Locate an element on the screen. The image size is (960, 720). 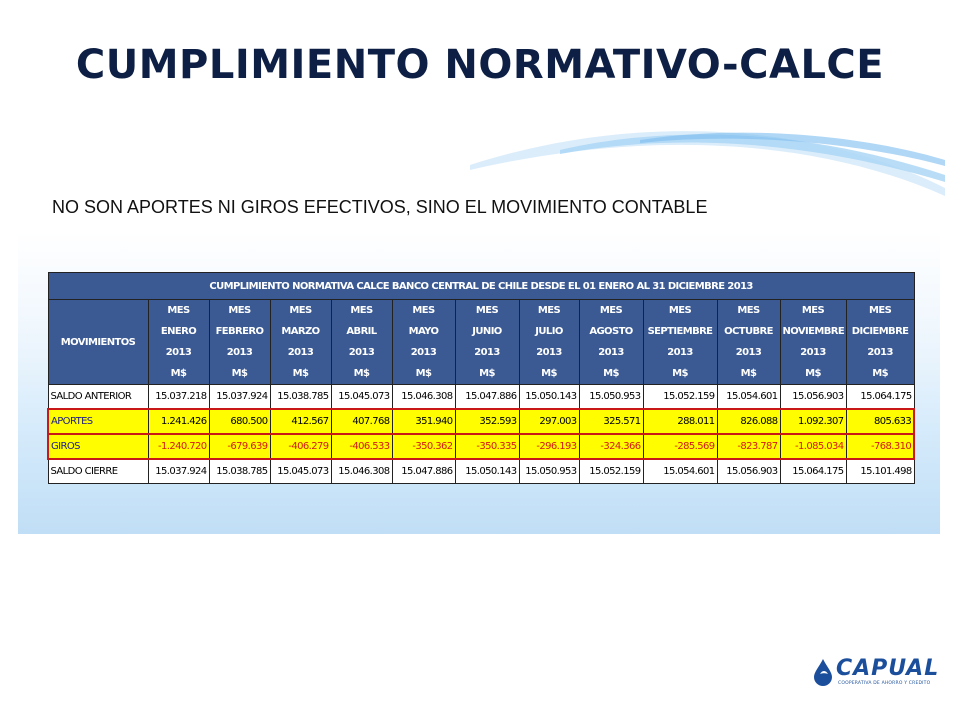
header-line-l2: OCTUBRE is located at coordinates (748, 331).